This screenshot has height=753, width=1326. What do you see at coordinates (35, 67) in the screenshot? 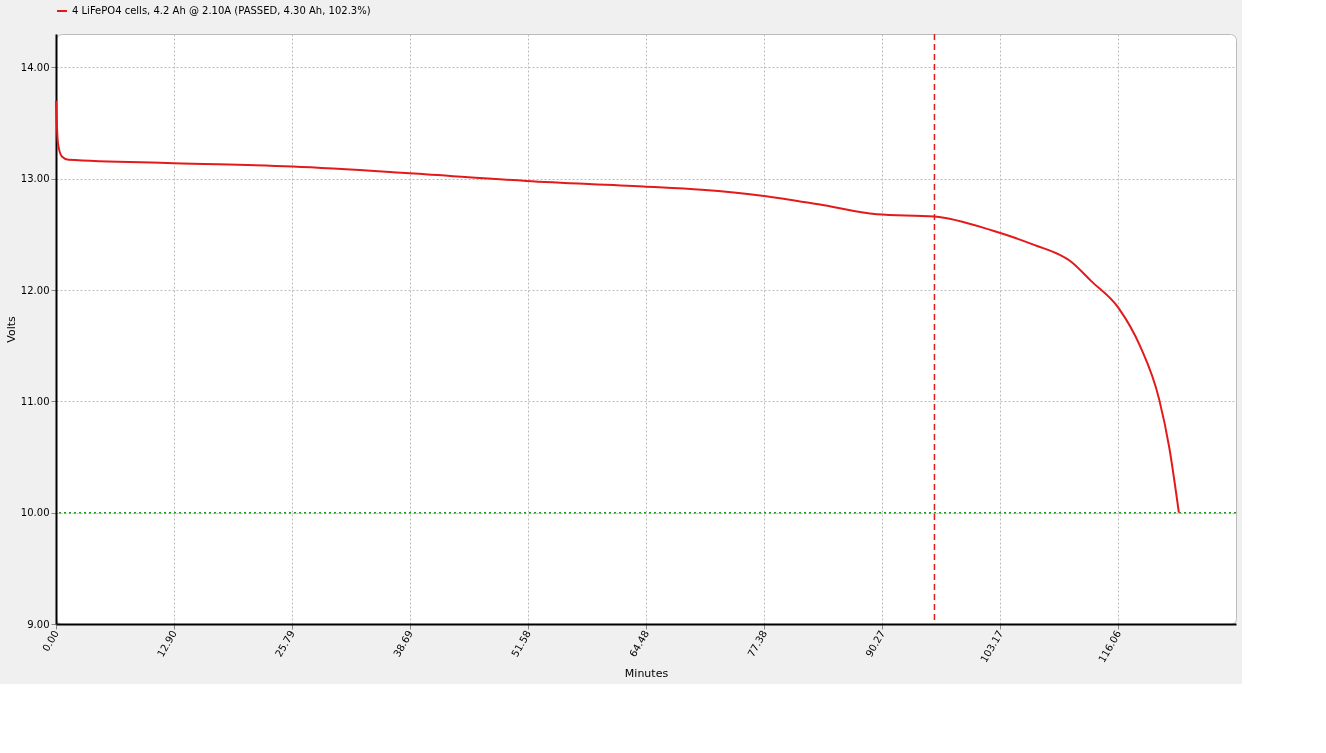
I see `y-tick-label: 14.00` at bounding box center [35, 67].